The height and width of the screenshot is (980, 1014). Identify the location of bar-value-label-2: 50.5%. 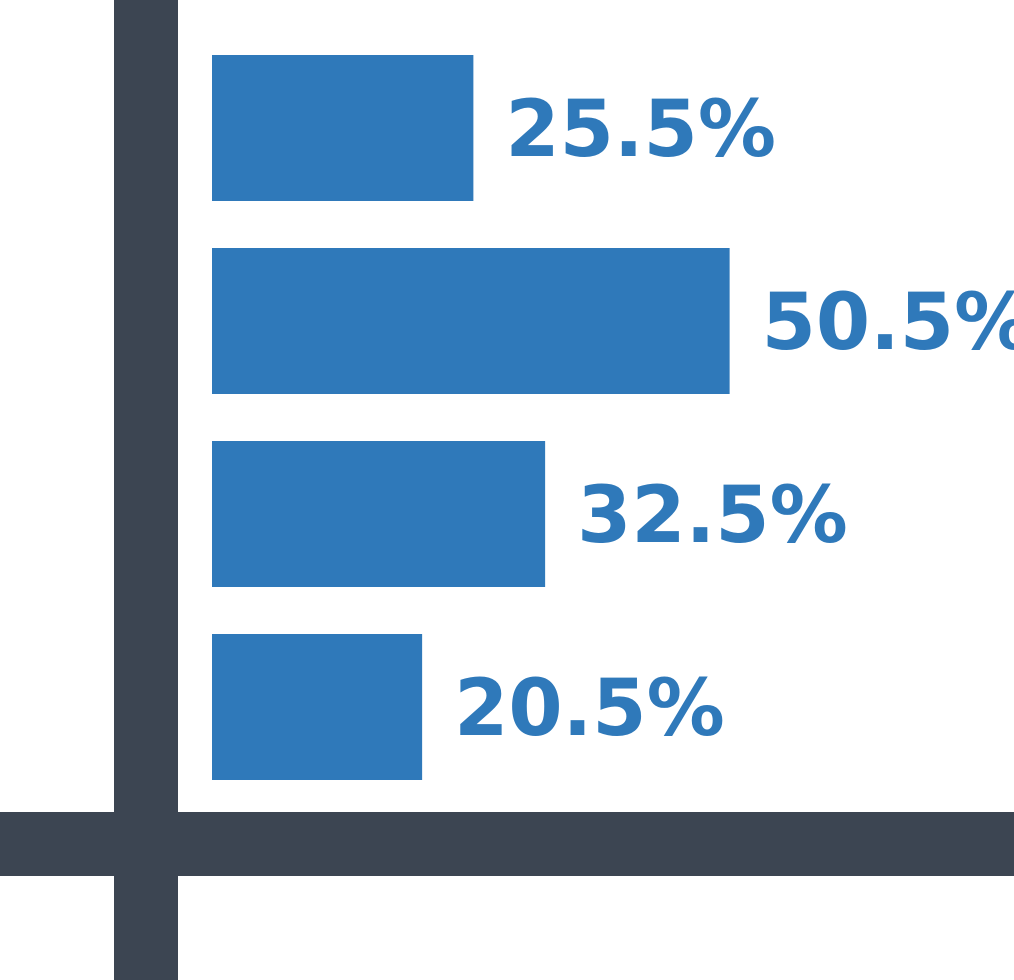
(888, 323).